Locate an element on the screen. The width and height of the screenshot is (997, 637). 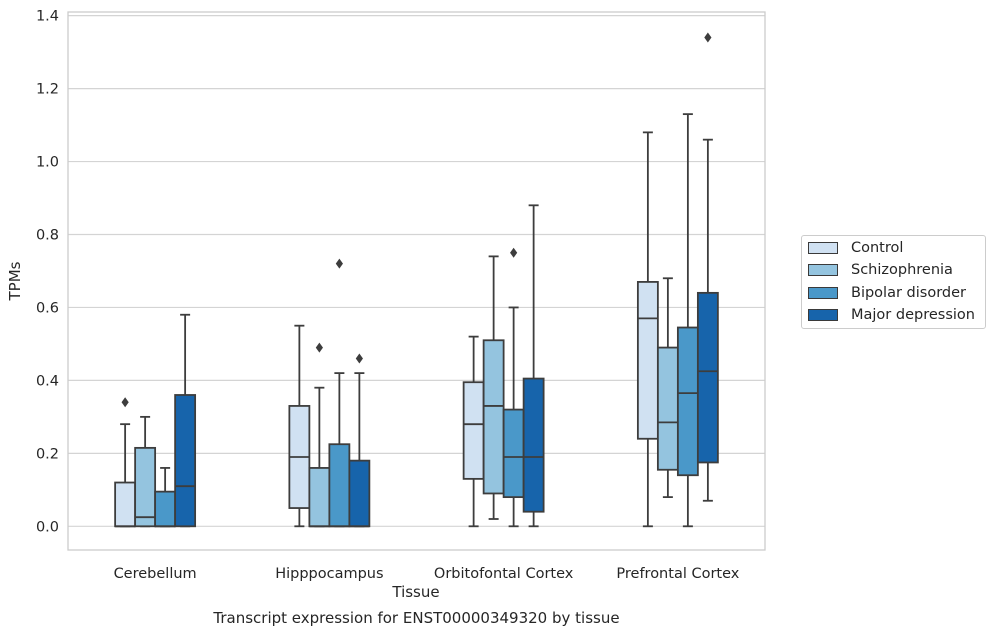
legend-item-bipolar-disorder: Bipolar disorder is located at coordinates (887, 293).